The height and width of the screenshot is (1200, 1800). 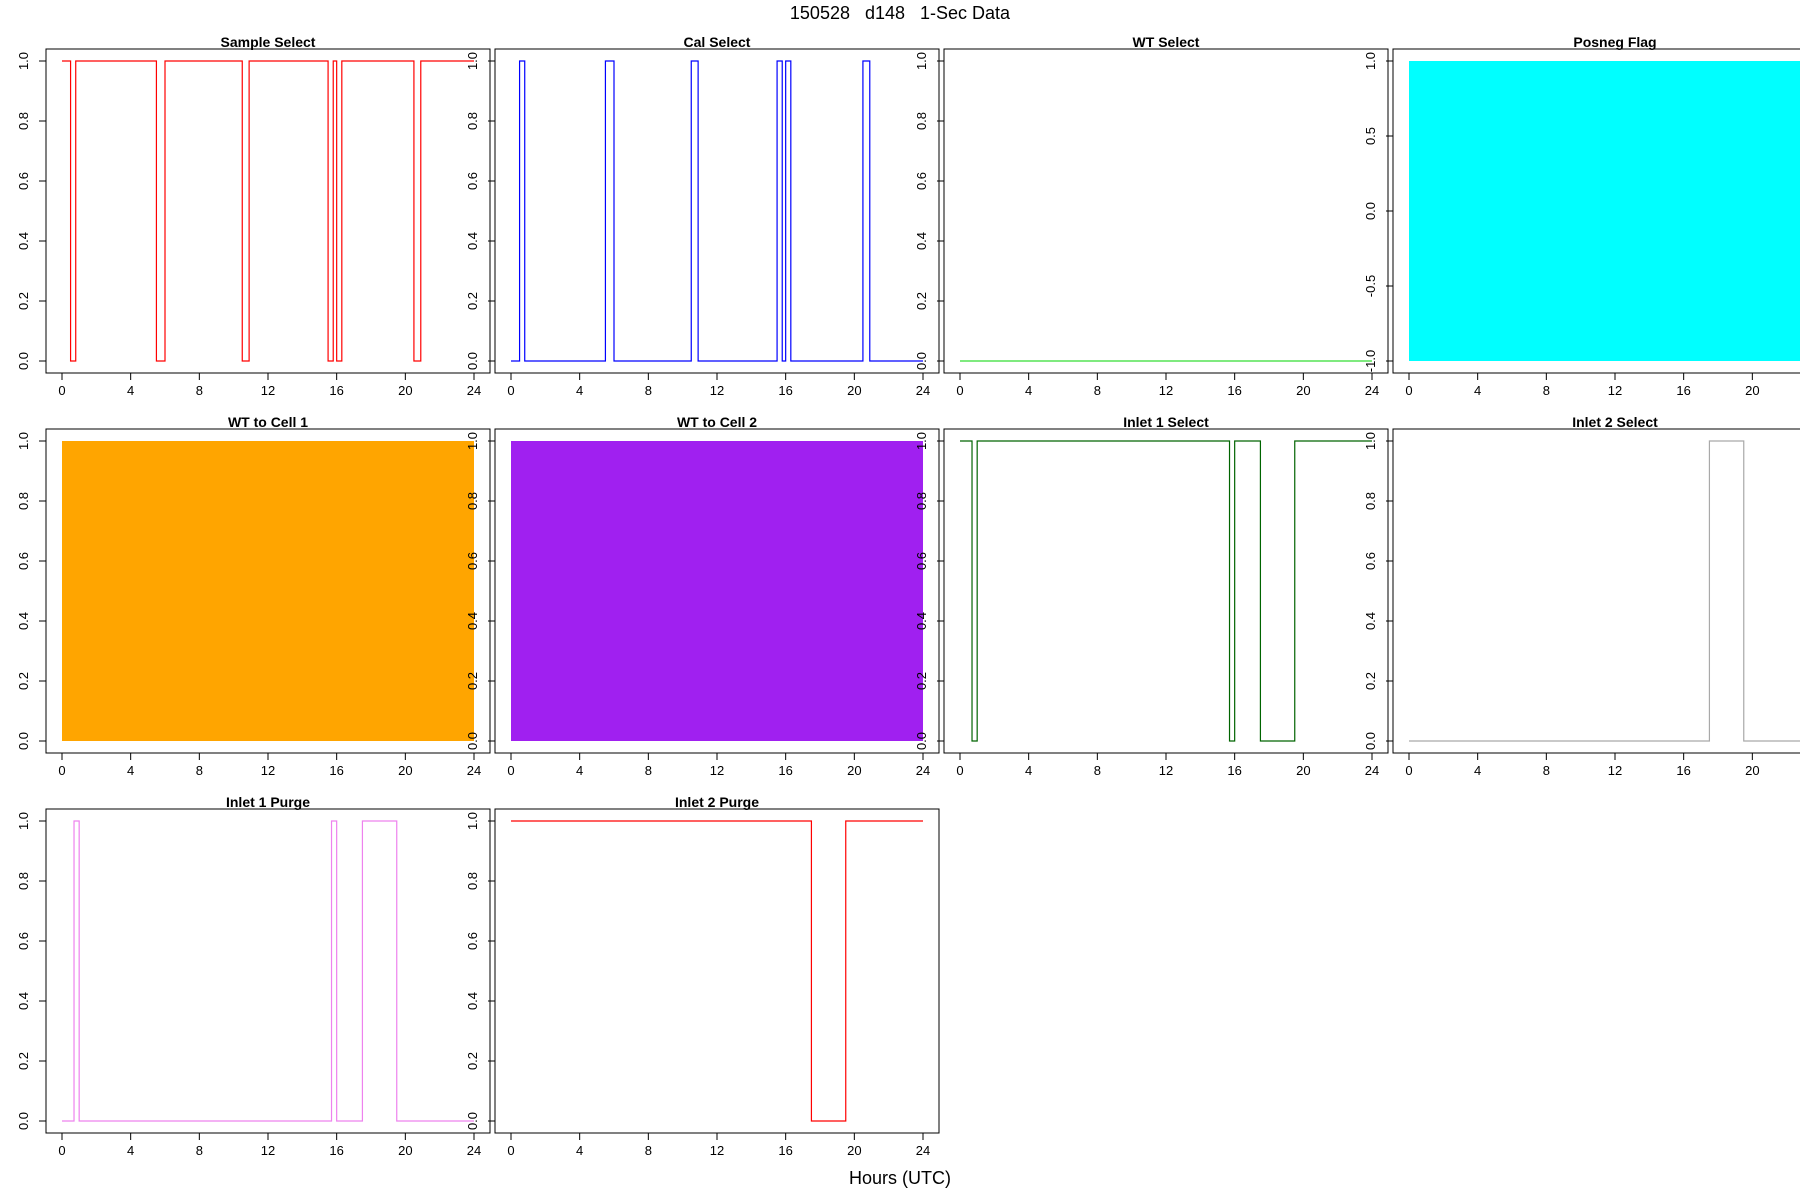 I want to click on panel-title: WT to Cell 1, so click(x=268, y=422).